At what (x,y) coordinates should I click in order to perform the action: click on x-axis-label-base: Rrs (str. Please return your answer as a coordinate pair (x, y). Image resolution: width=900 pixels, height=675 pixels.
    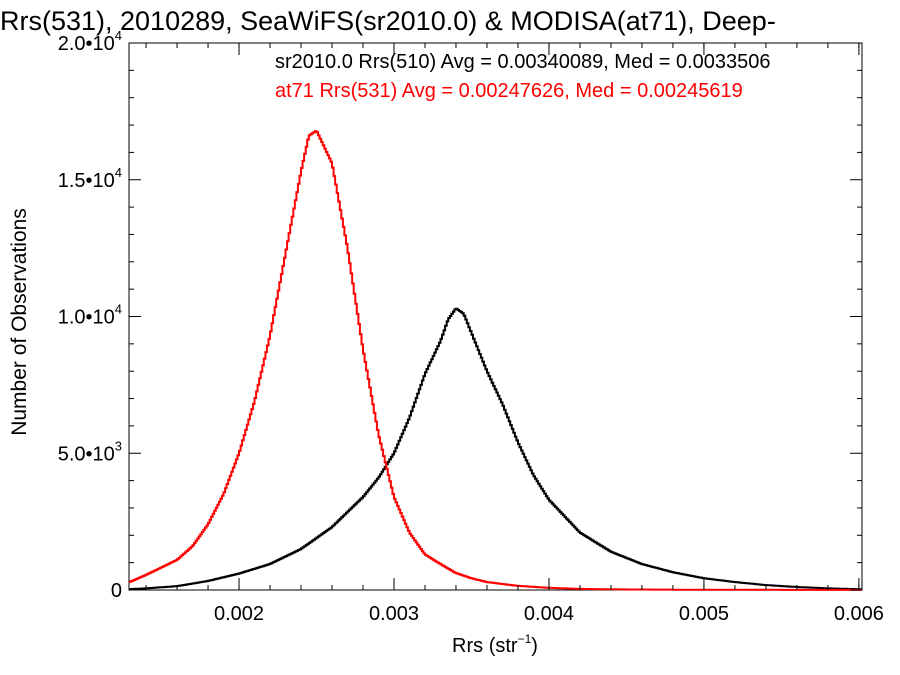
    Looking at the image, I should click on (485, 646).